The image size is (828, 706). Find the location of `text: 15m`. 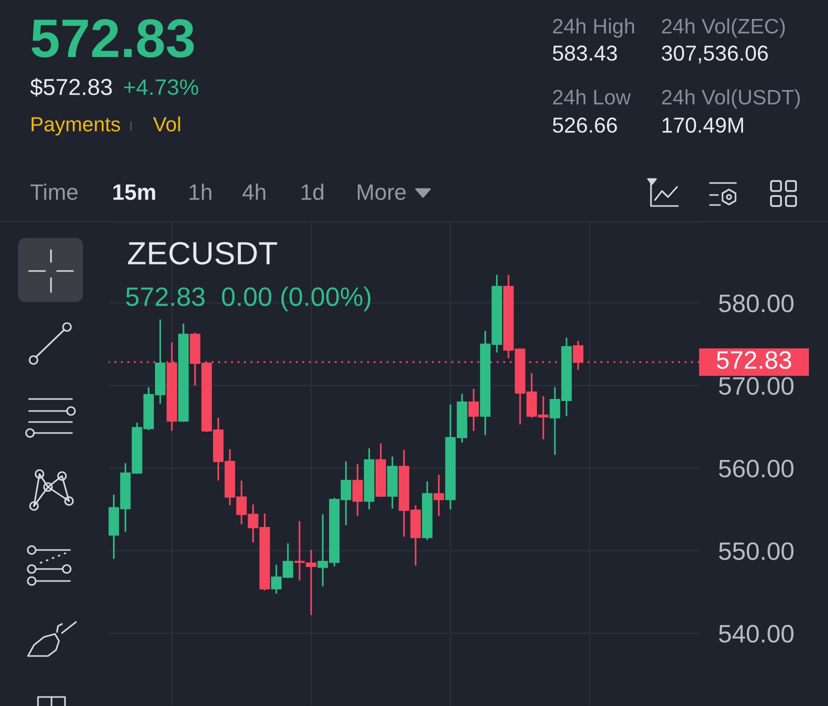

text: 15m is located at coordinates (134, 192).